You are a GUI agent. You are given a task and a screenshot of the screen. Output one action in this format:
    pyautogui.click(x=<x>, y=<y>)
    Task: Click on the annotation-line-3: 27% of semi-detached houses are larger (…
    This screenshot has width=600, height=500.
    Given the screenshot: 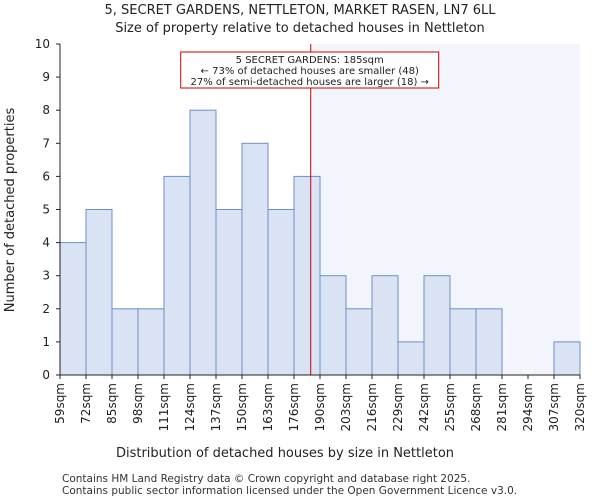 What is the action you would take?
    pyautogui.click(x=310, y=82)
    